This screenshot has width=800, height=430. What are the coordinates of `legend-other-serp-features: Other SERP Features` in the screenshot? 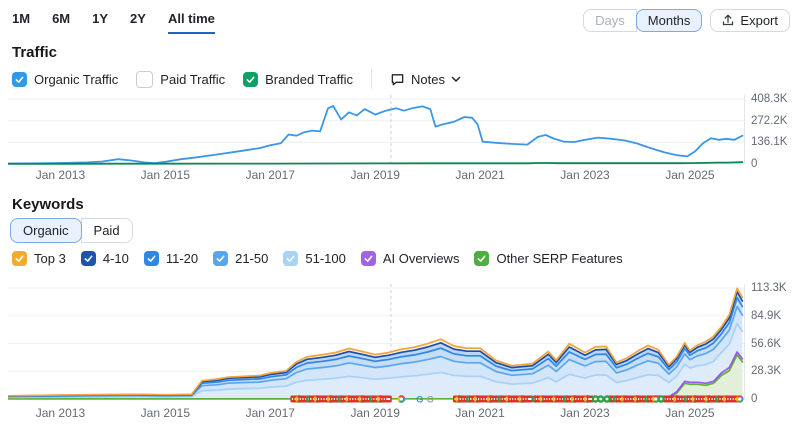 It's located at (548, 258).